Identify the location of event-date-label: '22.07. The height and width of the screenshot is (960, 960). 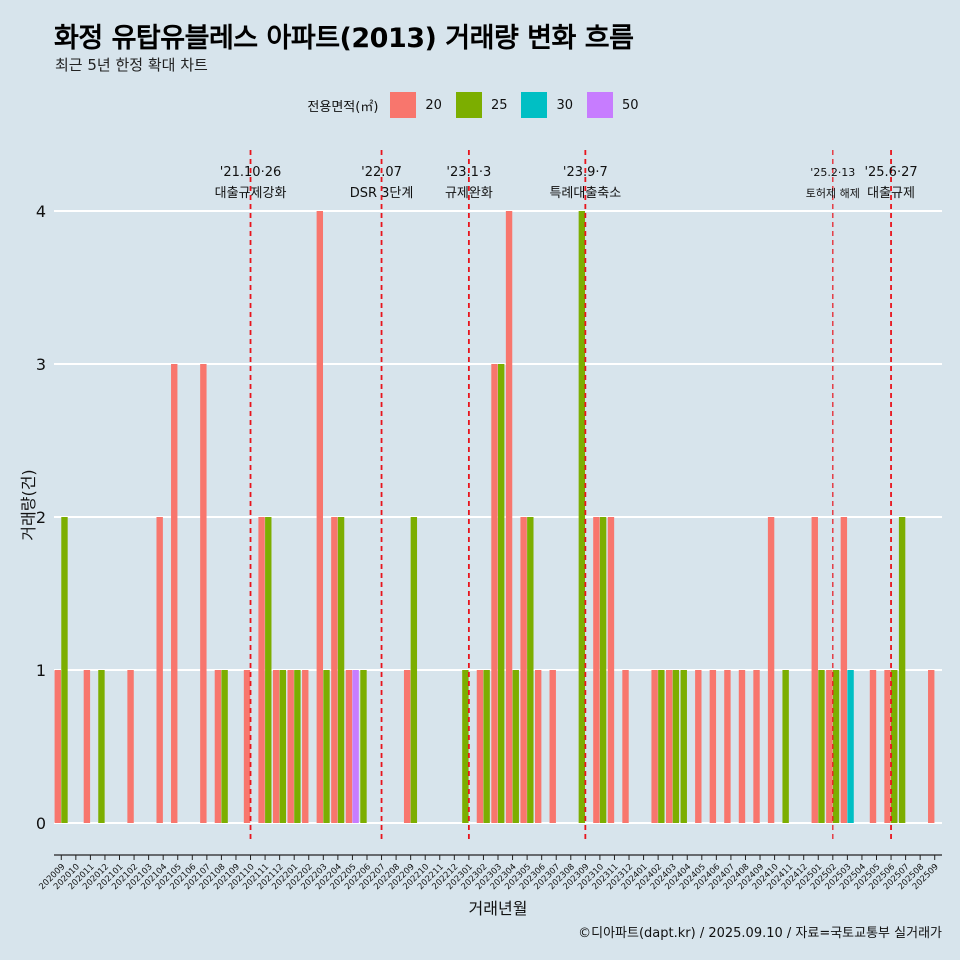
(381, 172).